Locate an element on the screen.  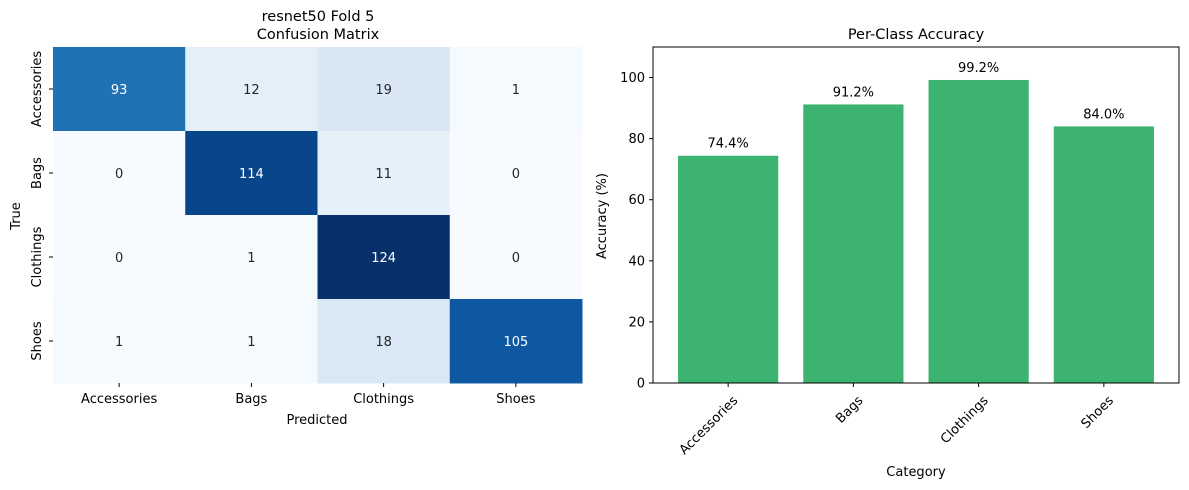
cm-cell-value: 124 is located at coordinates (383, 258).